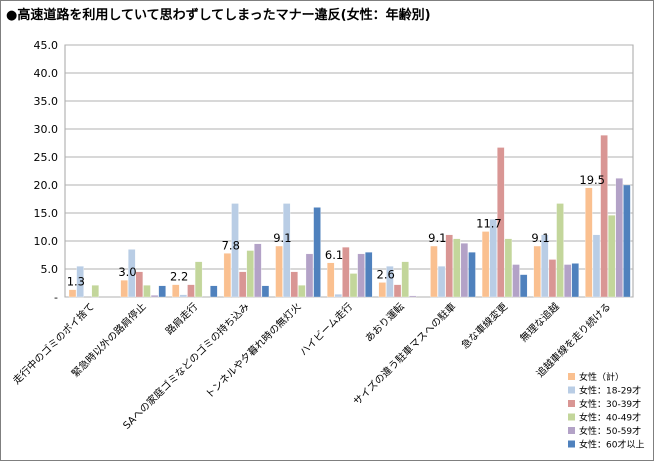  I want to click on legend-entry: 女性：18-29才, so click(610, 391).